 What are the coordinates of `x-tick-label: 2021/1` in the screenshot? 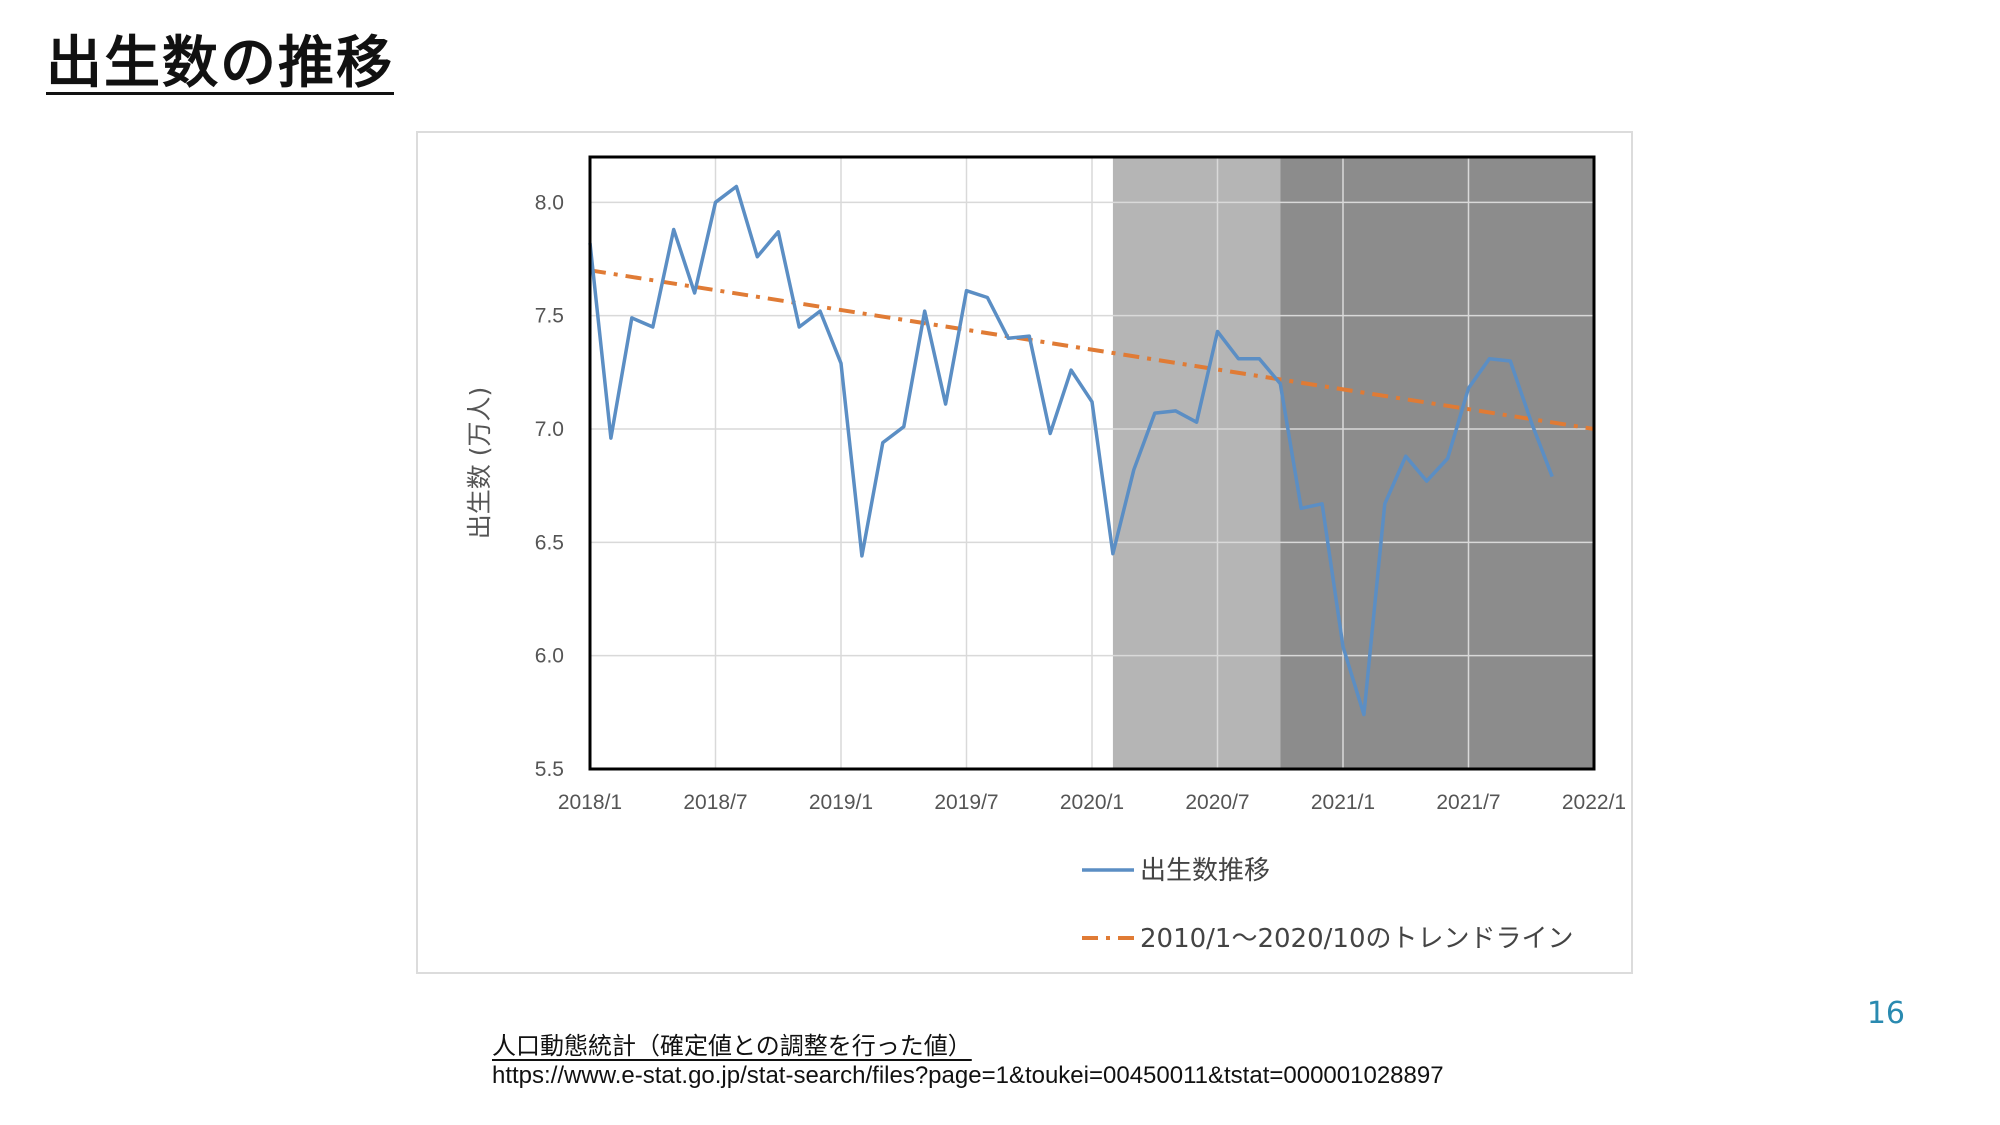 It's located at (1343, 802).